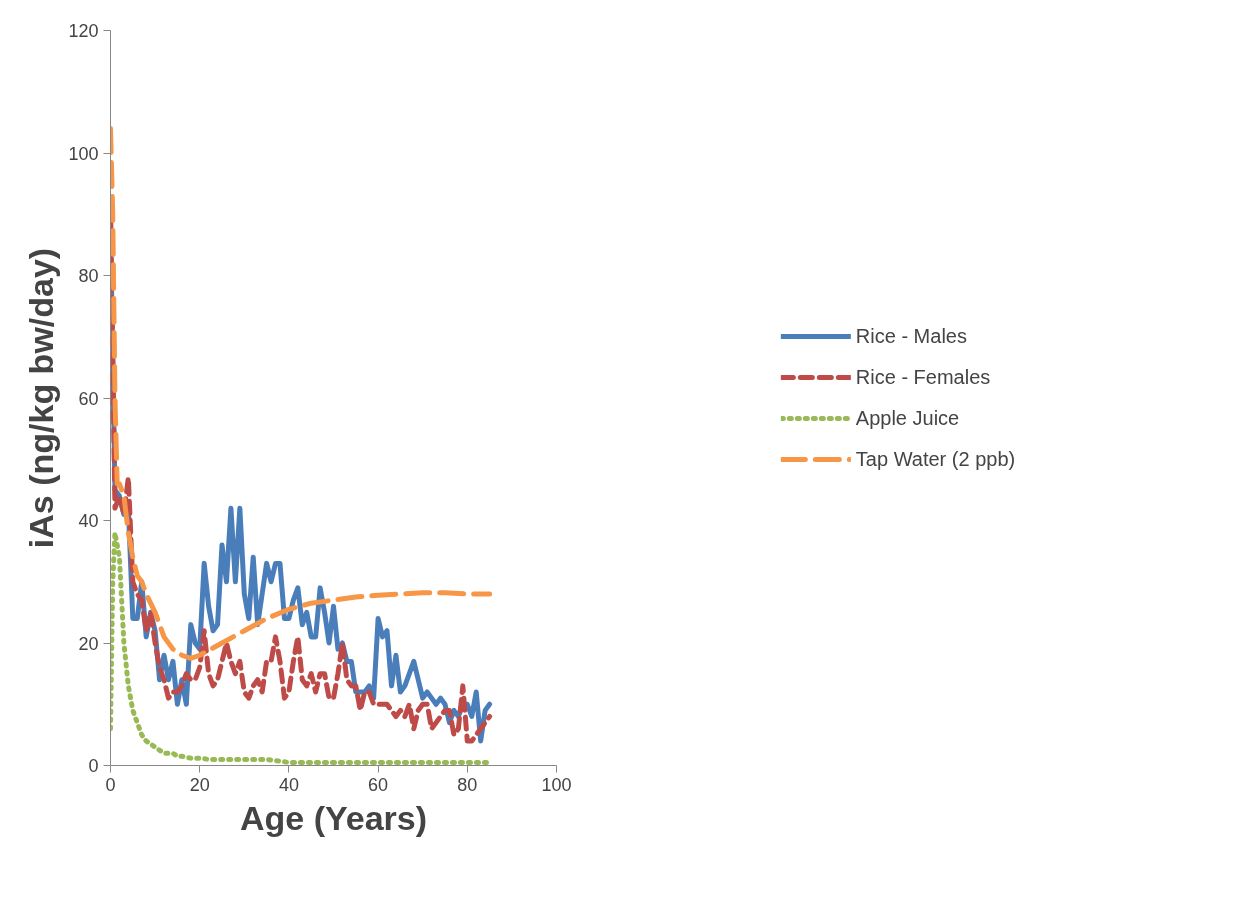  What do you see at coordinates (923, 377) in the screenshot?
I see `legend-label: Rice - Females` at bounding box center [923, 377].